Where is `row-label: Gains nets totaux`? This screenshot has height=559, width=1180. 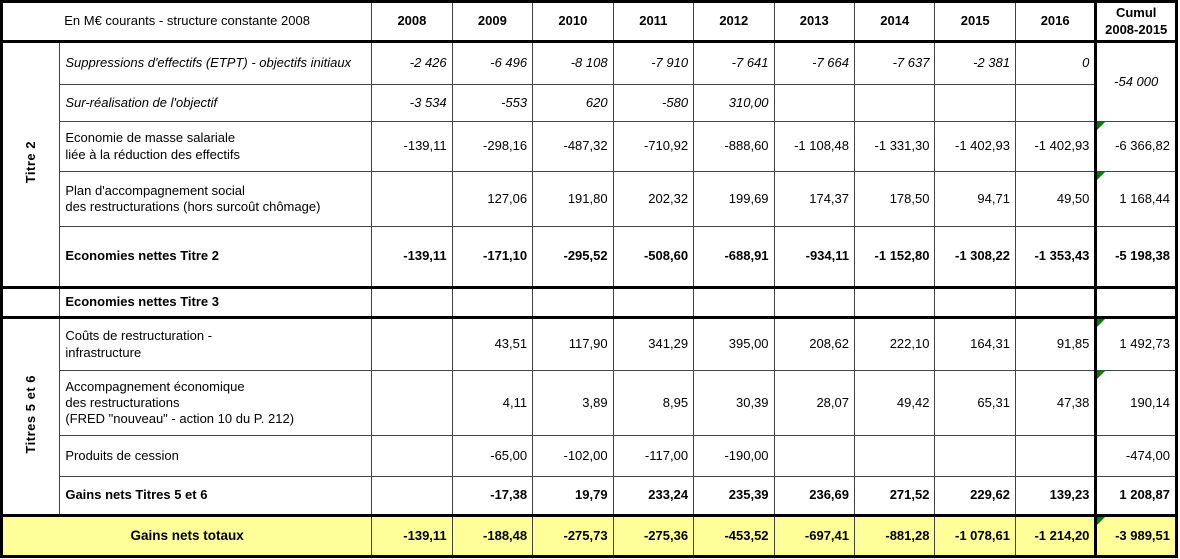
row-label: Gains nets totaux is located at coordinates (186, 535).